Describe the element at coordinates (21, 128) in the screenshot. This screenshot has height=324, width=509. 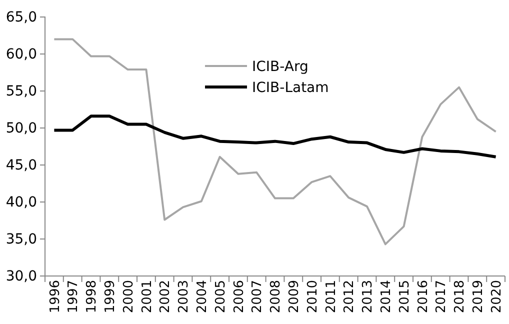
I see `y-tick-label: 50,0` at that location.